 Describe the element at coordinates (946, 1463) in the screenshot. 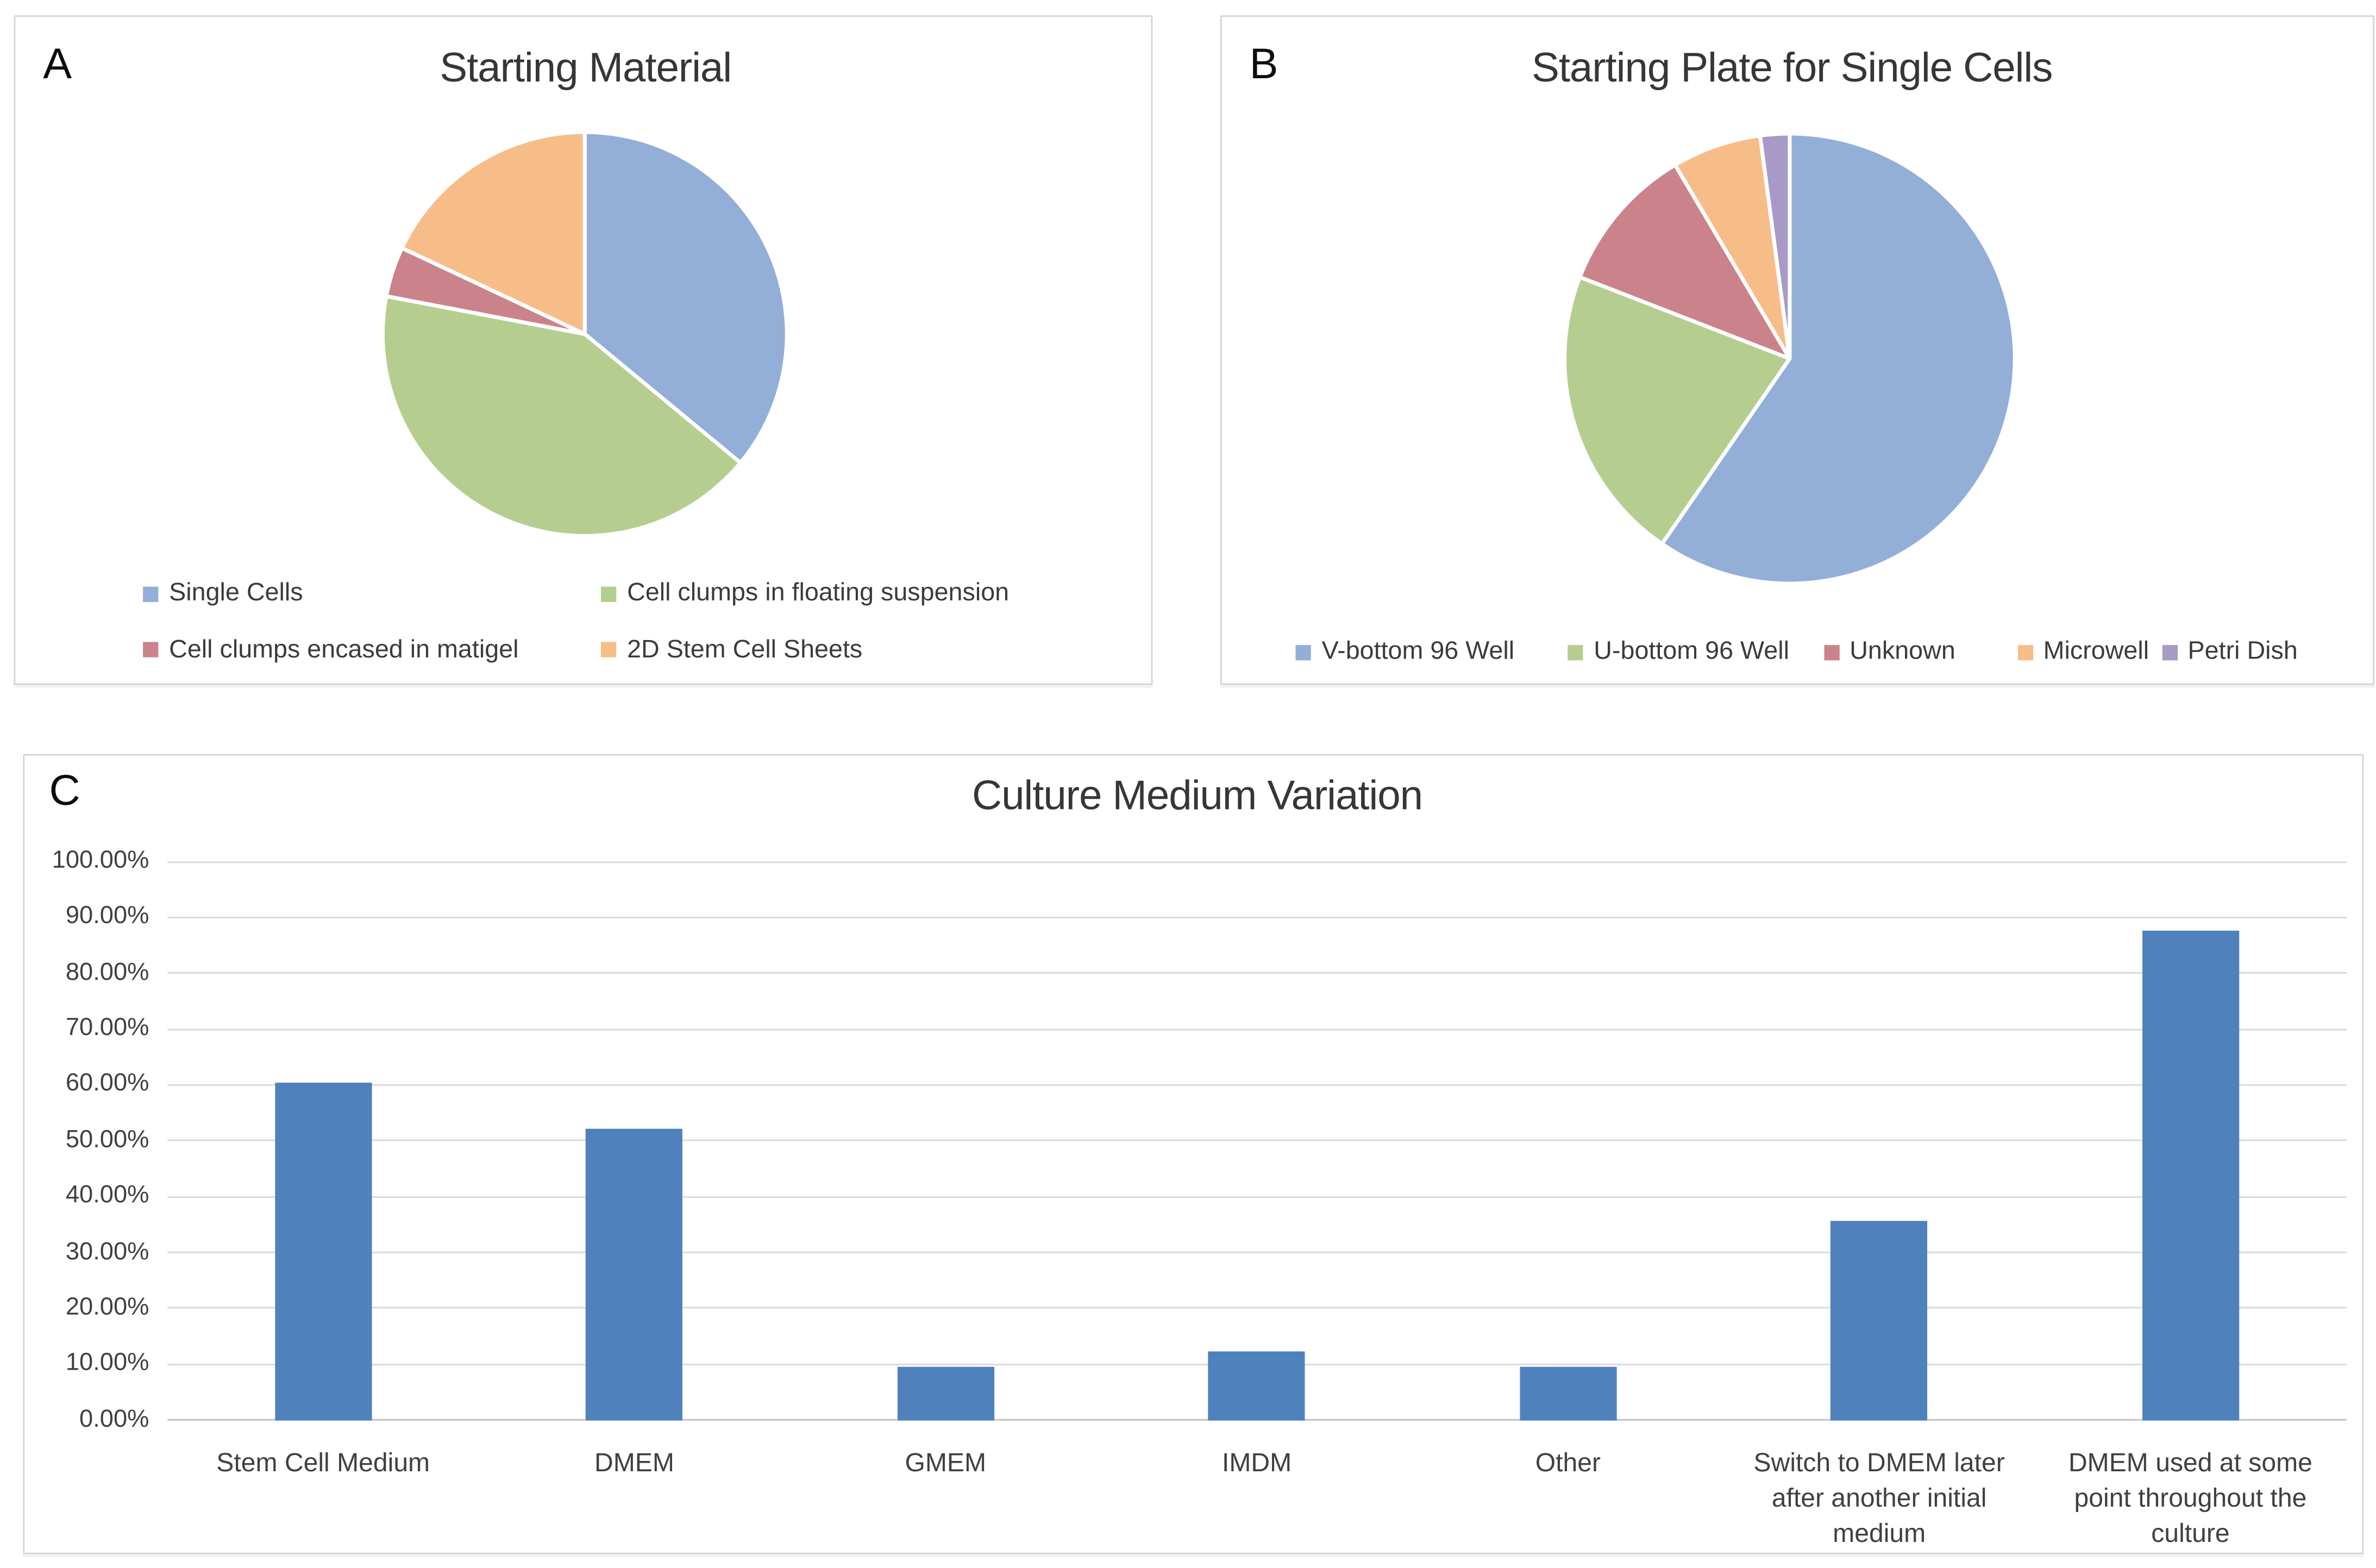

I see `x-axis-category-label: GMEM` at that location.